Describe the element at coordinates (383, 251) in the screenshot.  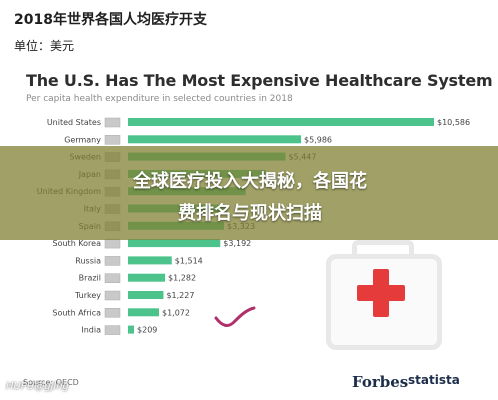
I see `first-aid-kit-handle` at that location.